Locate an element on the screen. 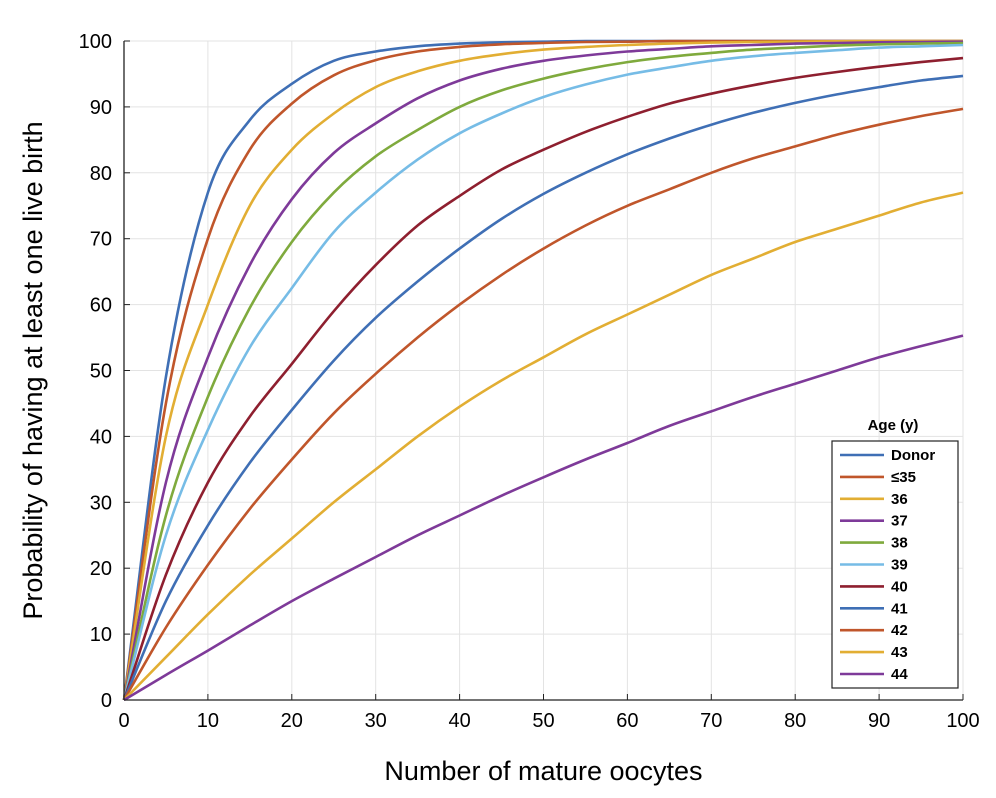 The height and width of the screenshot is (798, 996). y-tick-label-0: 0 is located at coordinates (106, 701).